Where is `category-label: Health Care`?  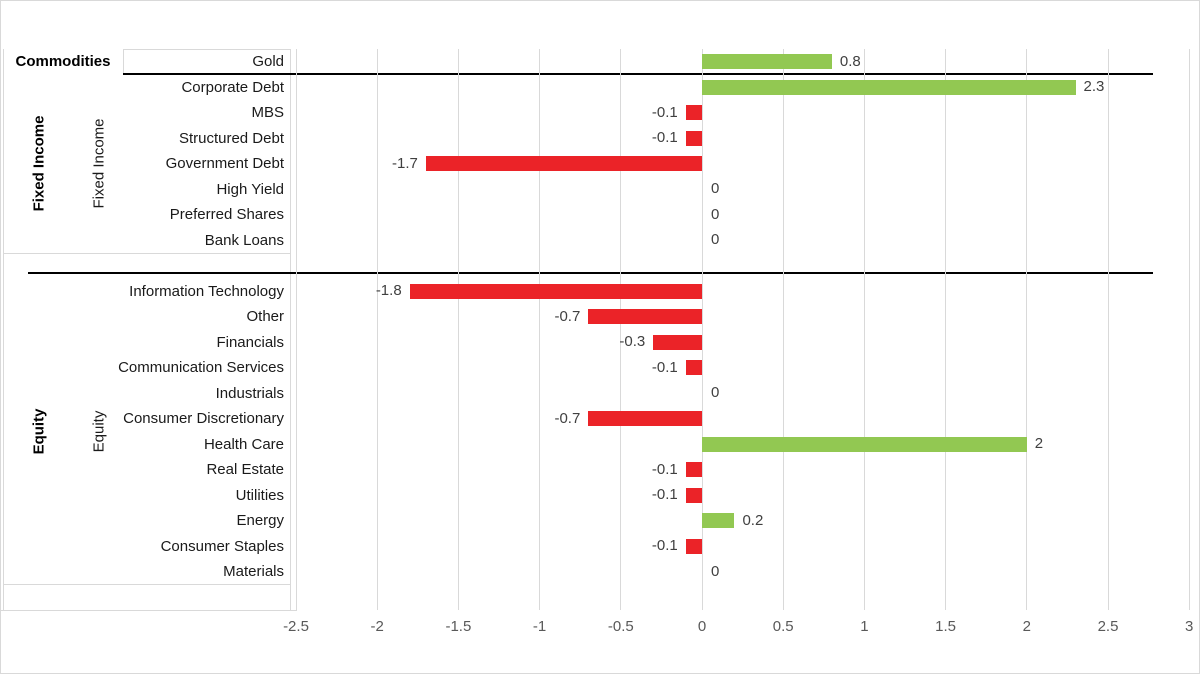
category-label: Health Care is located at coordinates (243, 444).